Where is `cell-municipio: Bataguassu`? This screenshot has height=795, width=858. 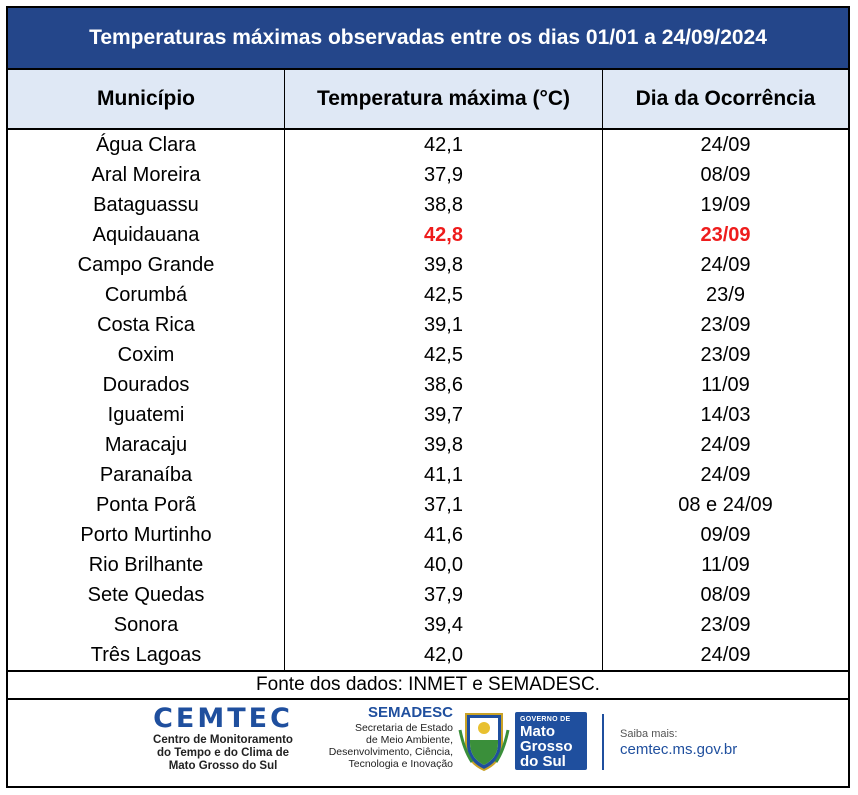 cell-municipio: Bataguassu is located at coordinates (146, 205).